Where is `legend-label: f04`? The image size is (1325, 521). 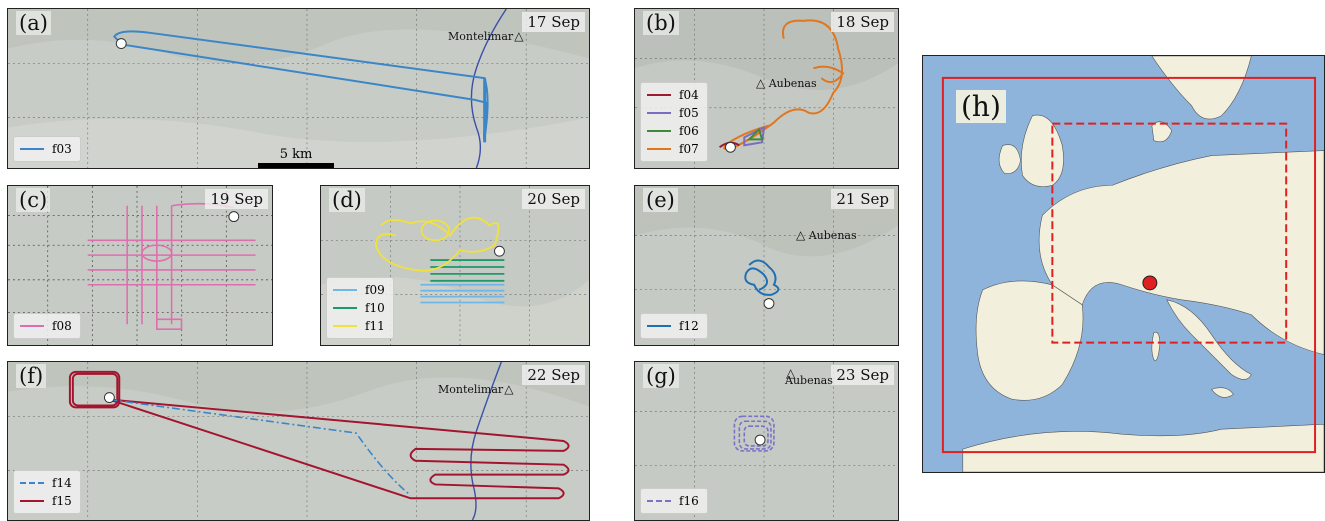 legend-label: f04 is located at coordinates (689, 95).